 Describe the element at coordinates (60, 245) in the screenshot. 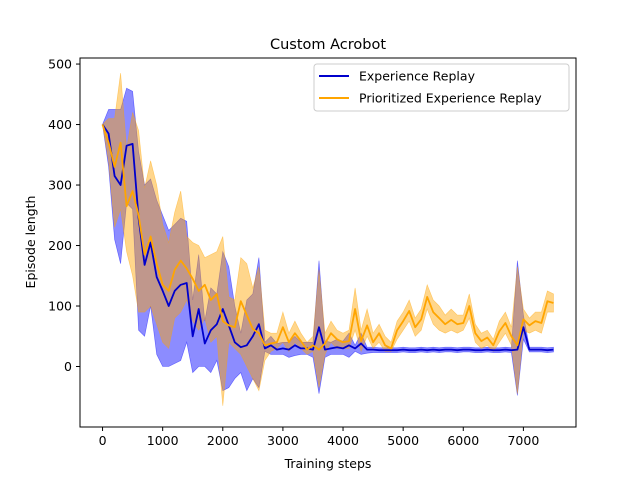

I see `y-tick-label: 200` at that location.